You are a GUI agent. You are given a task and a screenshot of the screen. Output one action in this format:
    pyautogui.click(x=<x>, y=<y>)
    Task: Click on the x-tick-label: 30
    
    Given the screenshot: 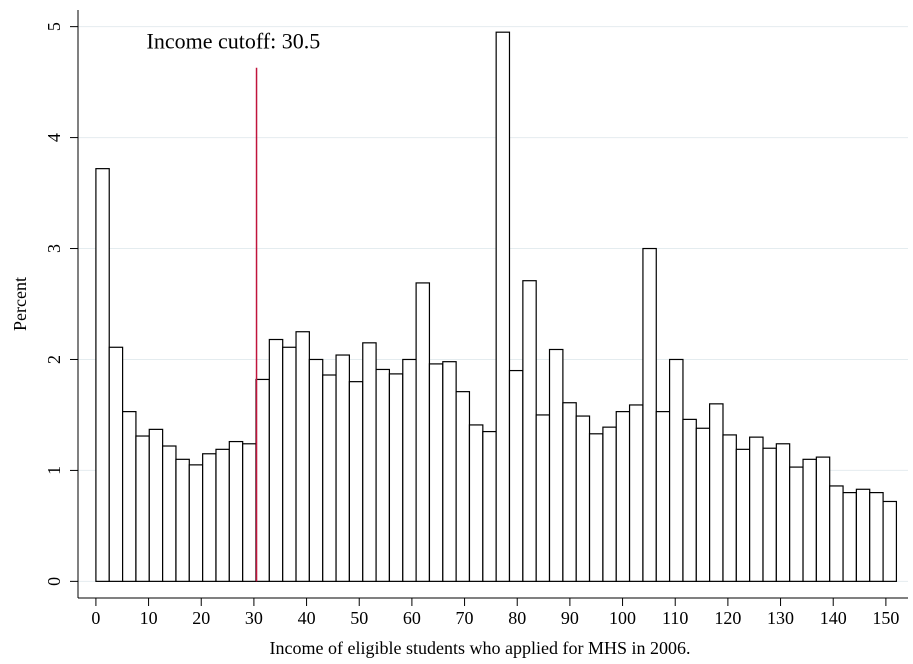 What is the action you would take?
    pyautogui.click(x=254, y=618)
    